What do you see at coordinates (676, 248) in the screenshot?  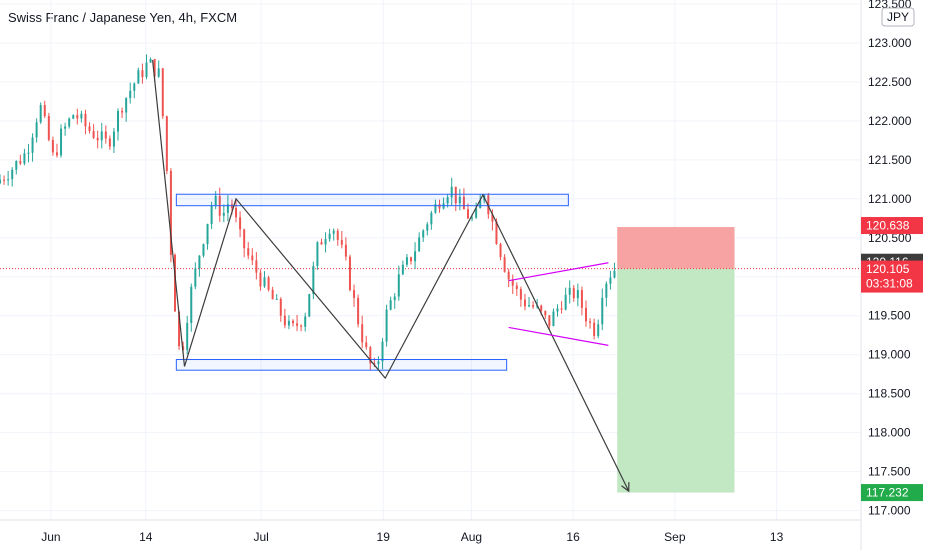 I see `stop-loss-zone` at bounding box center [676, 248].